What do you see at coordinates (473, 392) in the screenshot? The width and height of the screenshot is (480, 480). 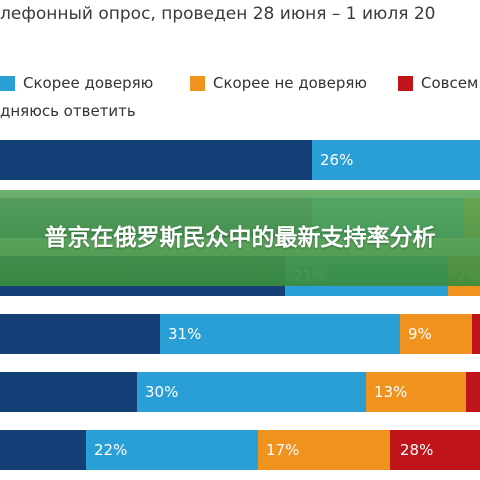 I see `bar-row5-seg4` at bounding box center [473, 392].